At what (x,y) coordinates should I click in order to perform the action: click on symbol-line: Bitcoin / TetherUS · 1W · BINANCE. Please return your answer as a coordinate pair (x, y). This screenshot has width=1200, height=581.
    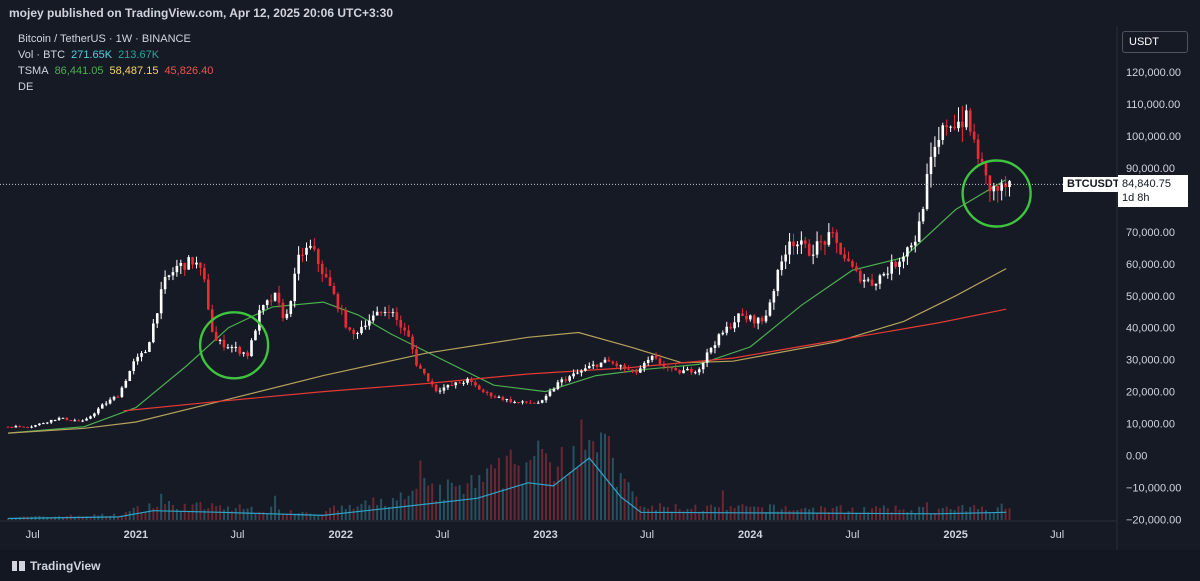
    Looking at the image, I should click on (104, 39).